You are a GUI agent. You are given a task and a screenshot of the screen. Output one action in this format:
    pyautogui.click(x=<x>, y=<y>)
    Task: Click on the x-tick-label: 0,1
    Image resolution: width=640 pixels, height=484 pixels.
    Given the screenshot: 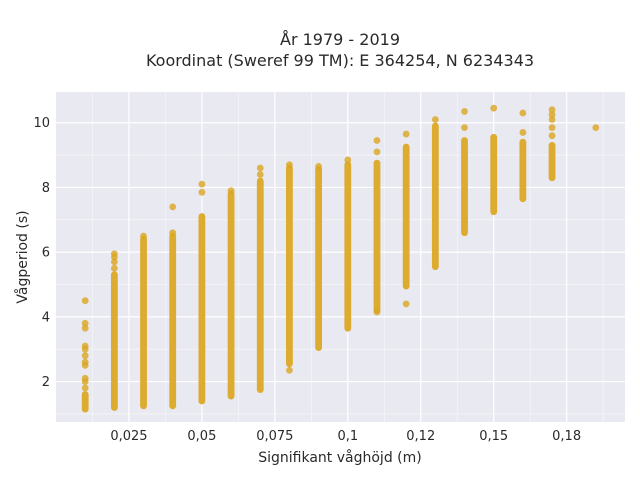 What is the action you would take?
    pyautogui.click(x=347, y=436)
    